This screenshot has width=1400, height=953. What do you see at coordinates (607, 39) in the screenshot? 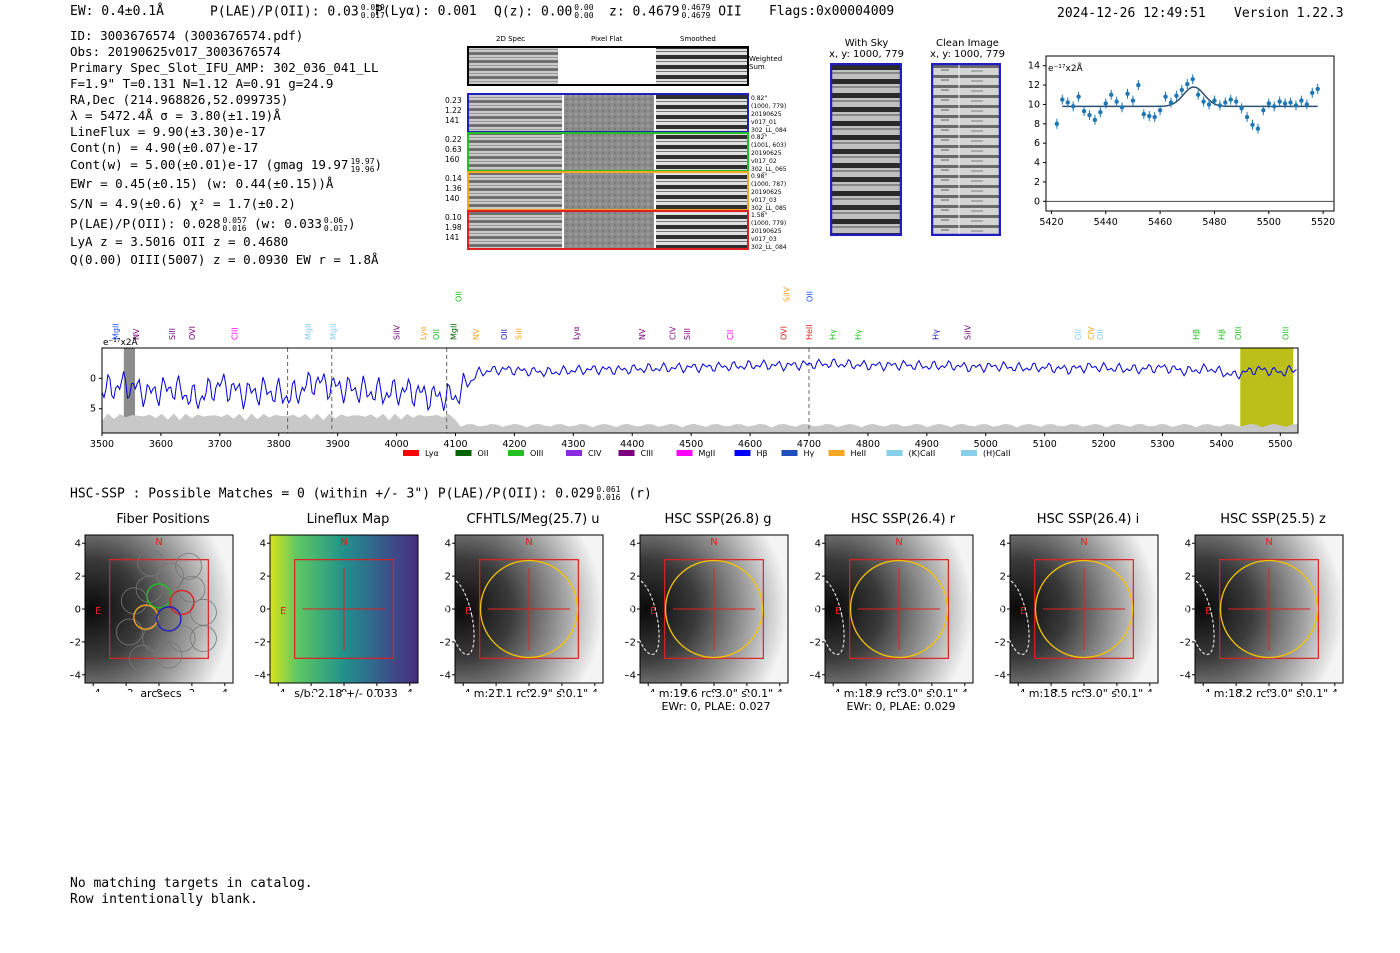
I see `cutout-col-flat: Pixel Flat` at bounding box center [607, 39].